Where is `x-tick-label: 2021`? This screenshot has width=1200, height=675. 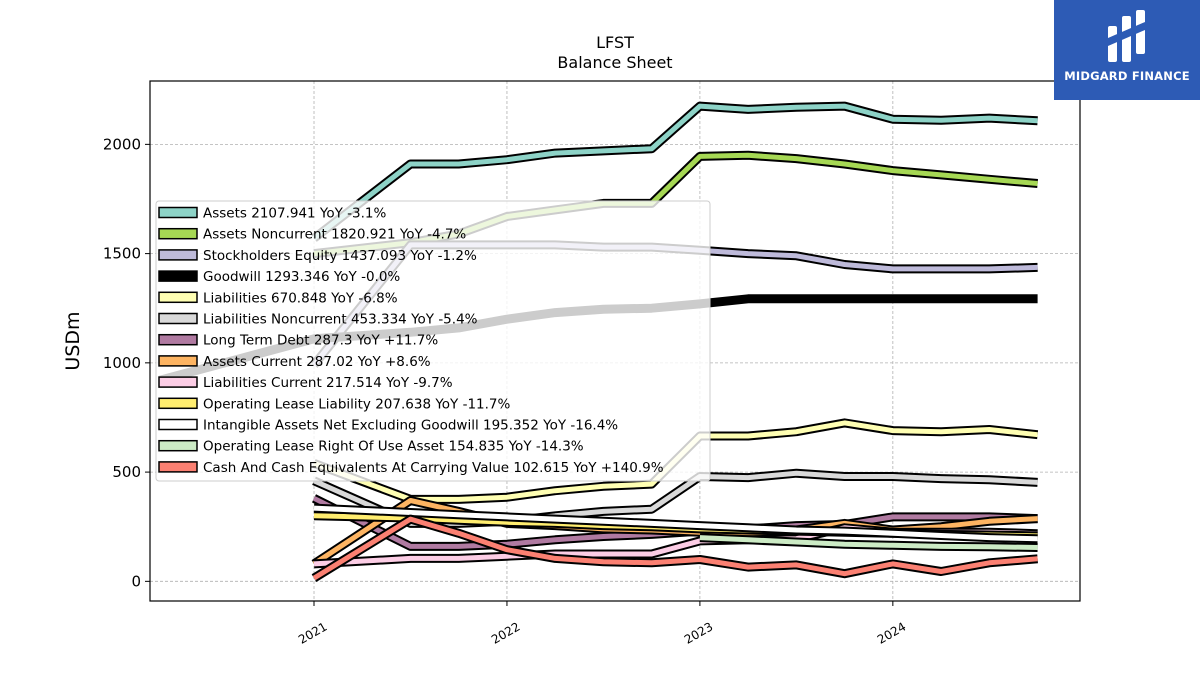 x-tick-label: 2021 is located at coordinates (312, 632).